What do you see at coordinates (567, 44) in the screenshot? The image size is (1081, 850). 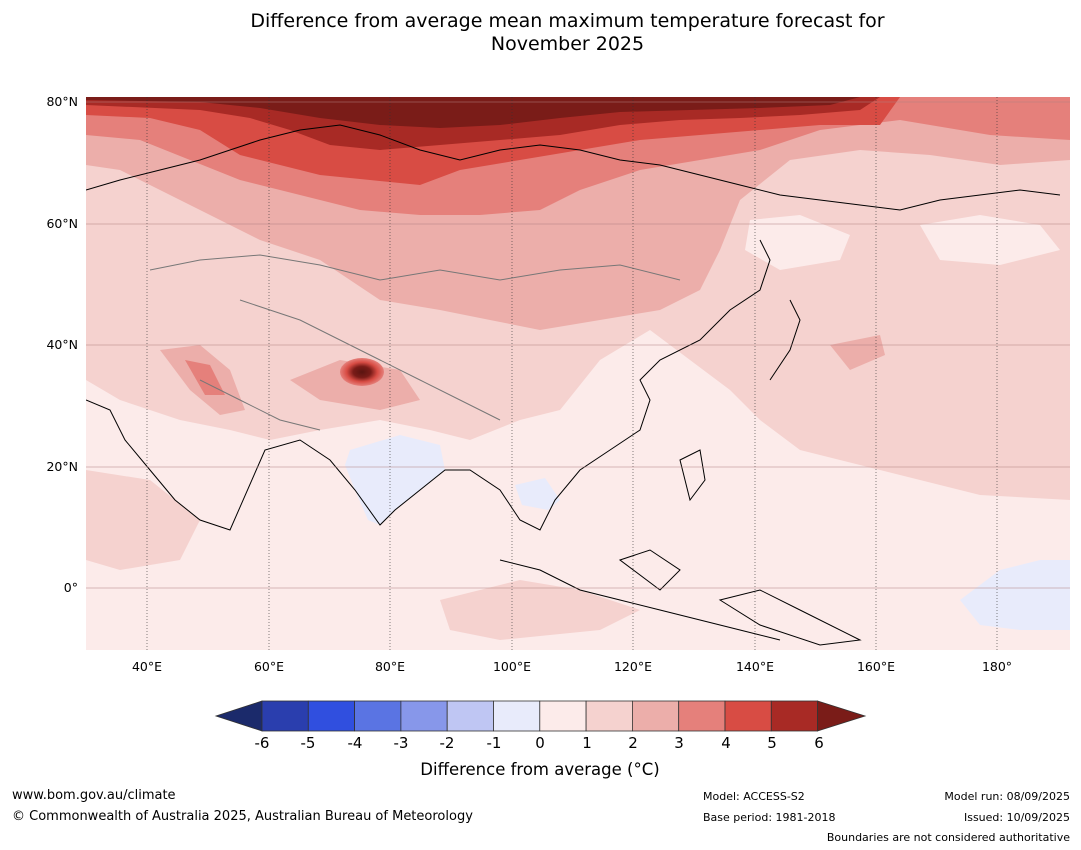 I see `title-line-2: November 2025` at bounding box center [567, 44].